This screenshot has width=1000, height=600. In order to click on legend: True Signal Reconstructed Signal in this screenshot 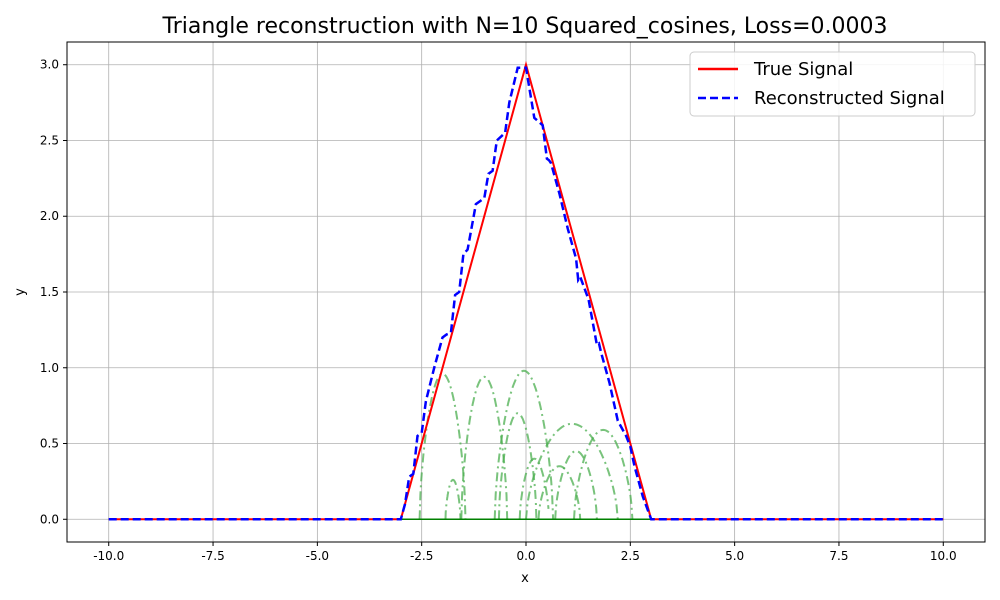, I will do `click(832, 84)`.